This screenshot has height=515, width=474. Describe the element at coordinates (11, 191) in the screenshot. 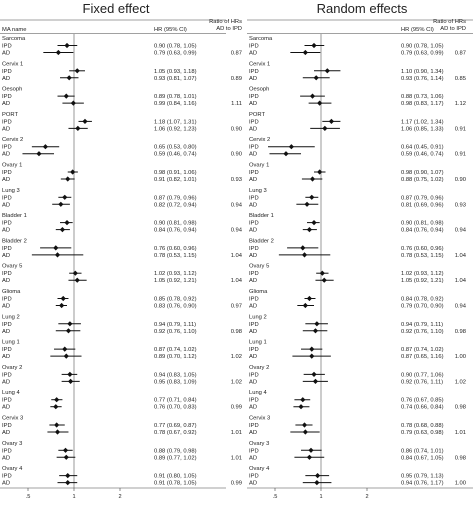

I see `study-name: Lung 3` at that location.